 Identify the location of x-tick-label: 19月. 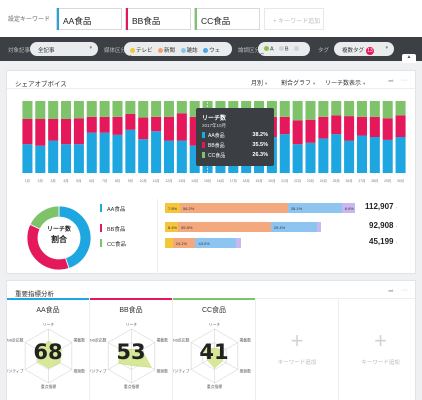
(258, 181).